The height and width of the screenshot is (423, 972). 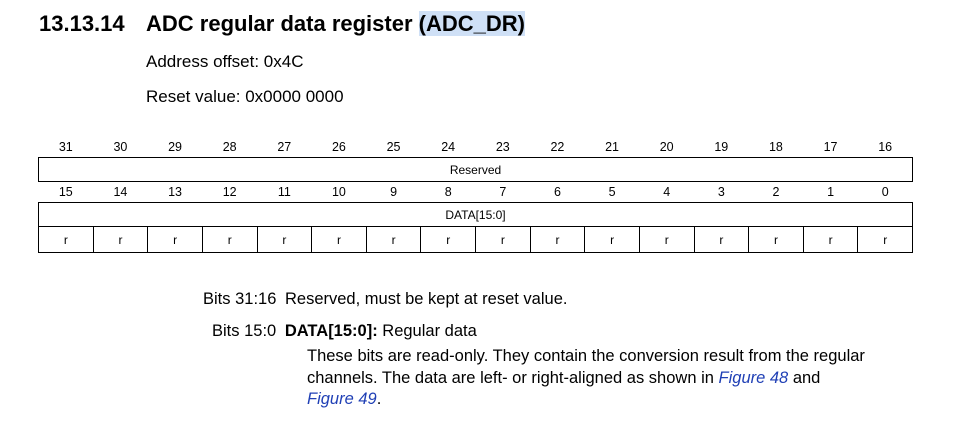 I want to click on section-number: 13.13.14, so click(x=82, y=23).